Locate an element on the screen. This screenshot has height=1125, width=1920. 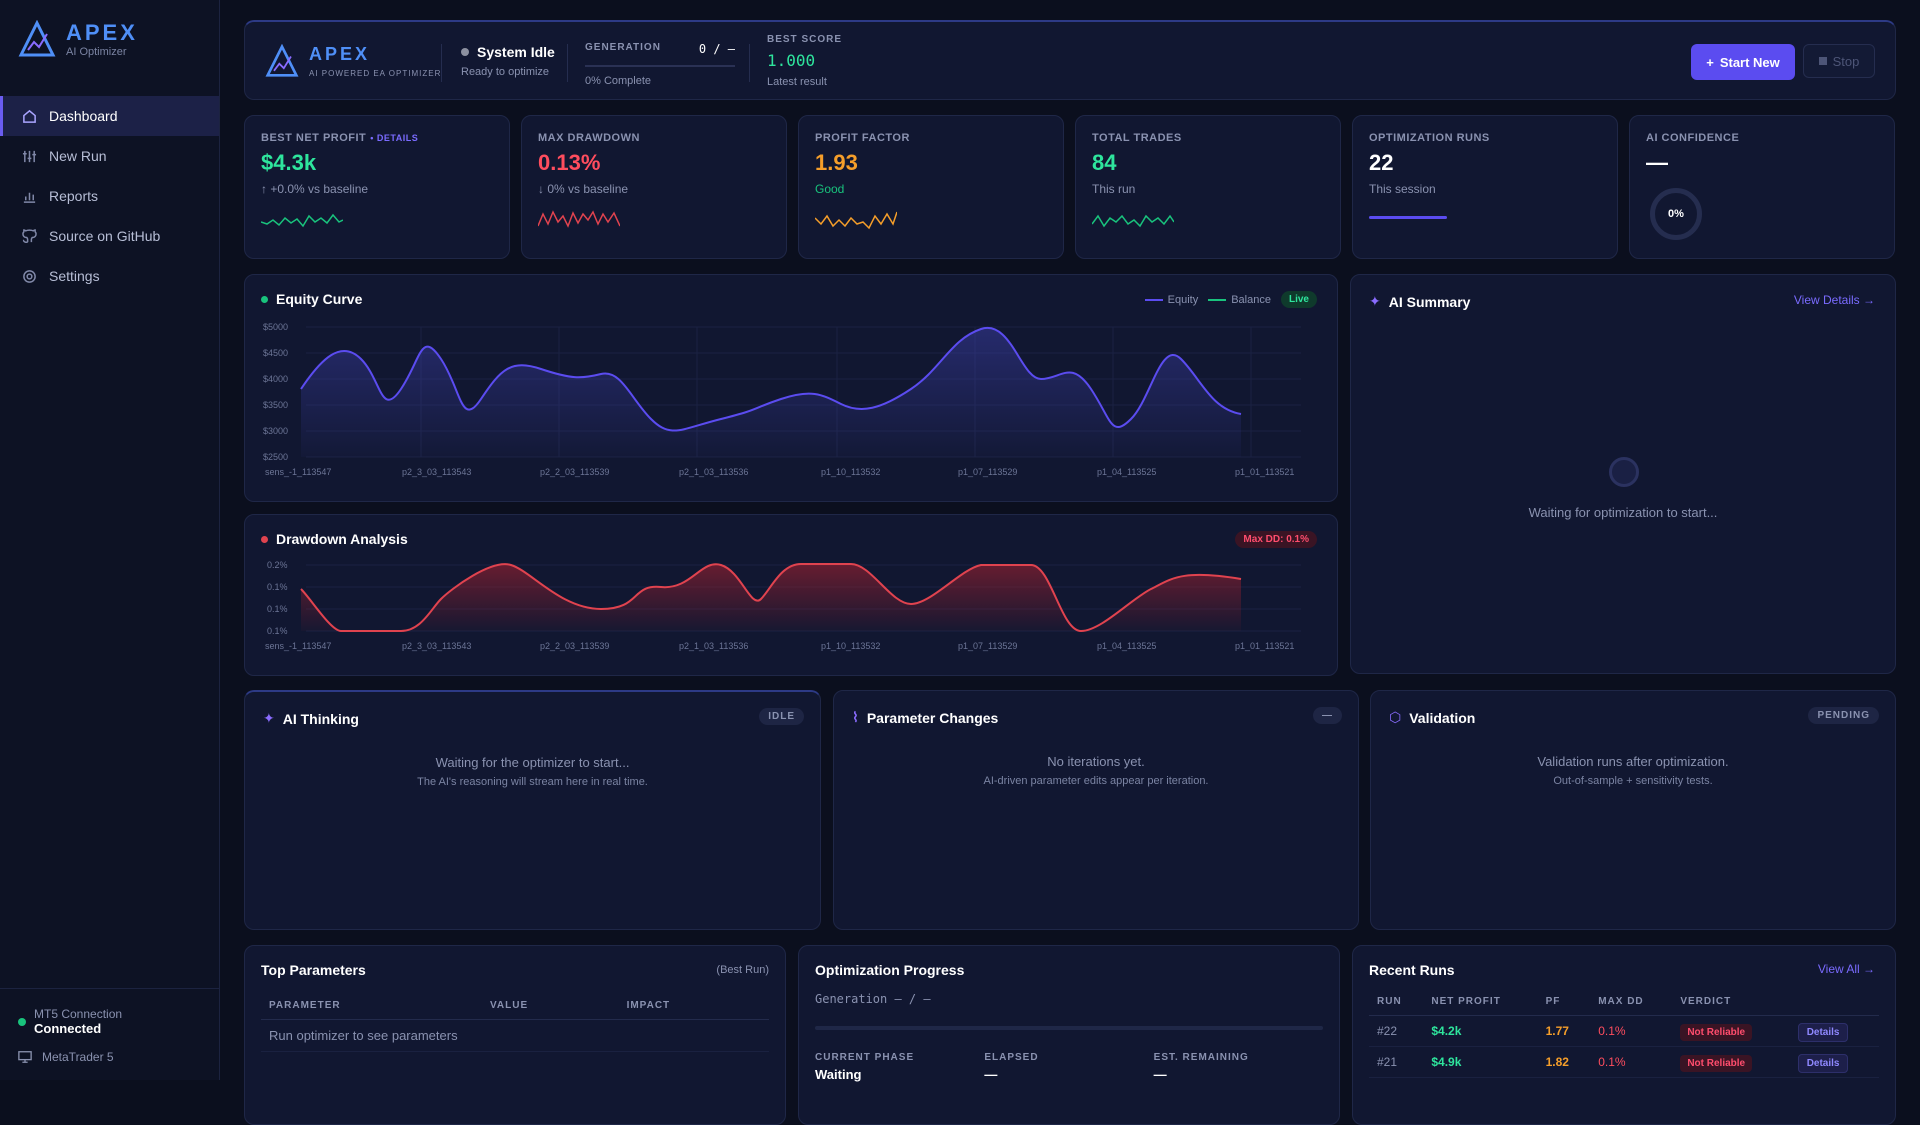
kpi-label: PROFIT FACTOR is located at coordinates (862, 138).